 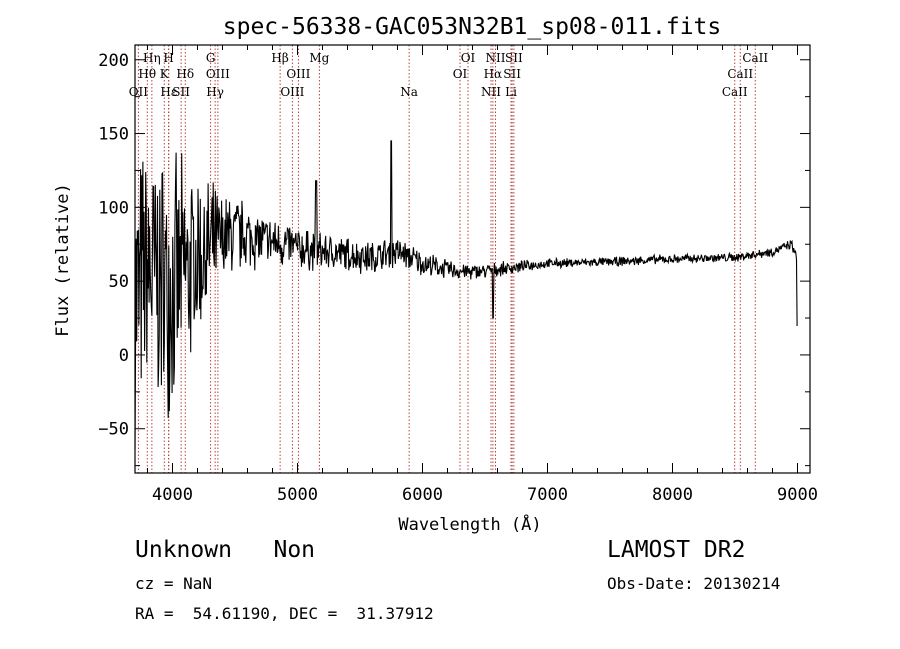 I want to click on x-tick-label: 4000, so click(x=172, y=495).